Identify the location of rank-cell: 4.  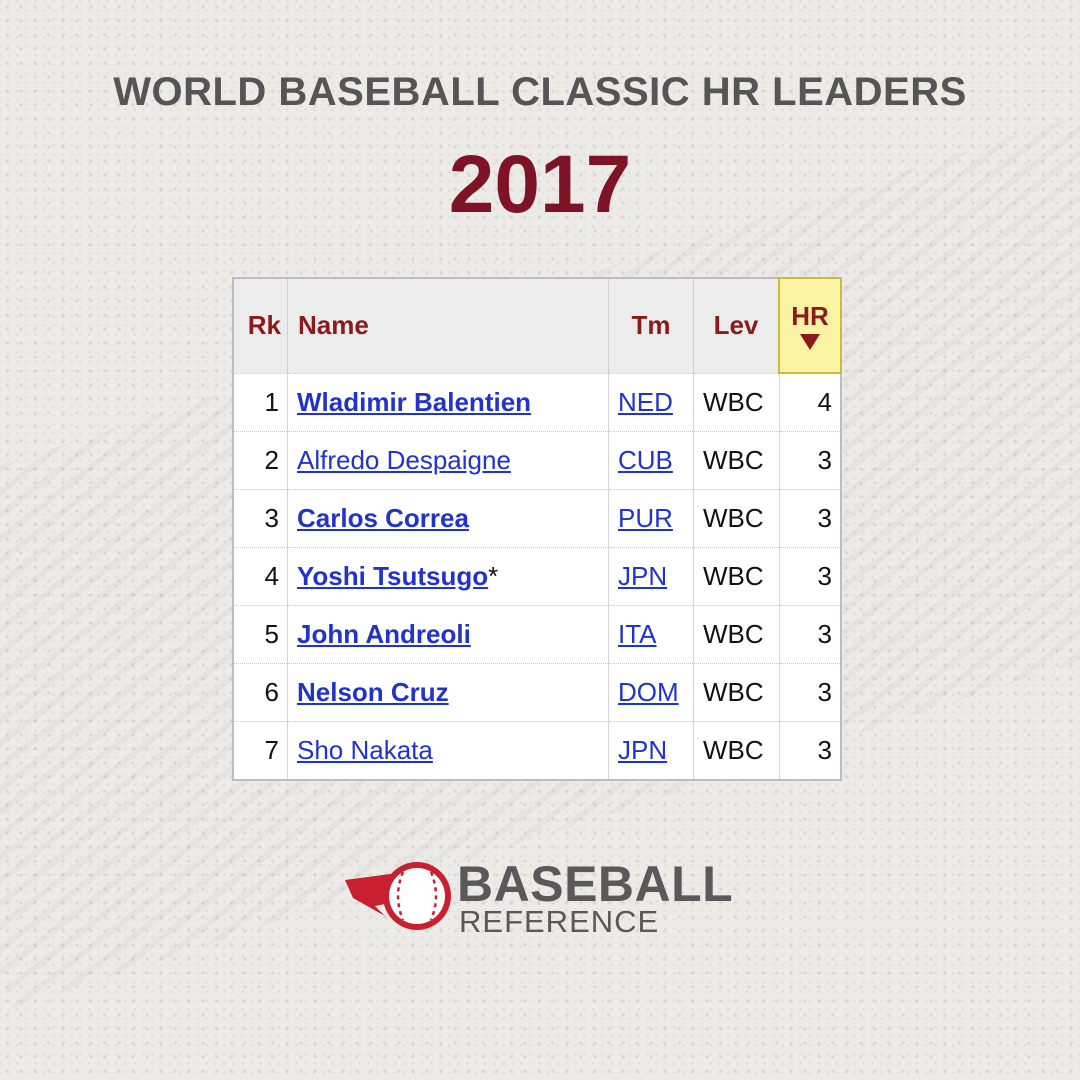
(260, 576).